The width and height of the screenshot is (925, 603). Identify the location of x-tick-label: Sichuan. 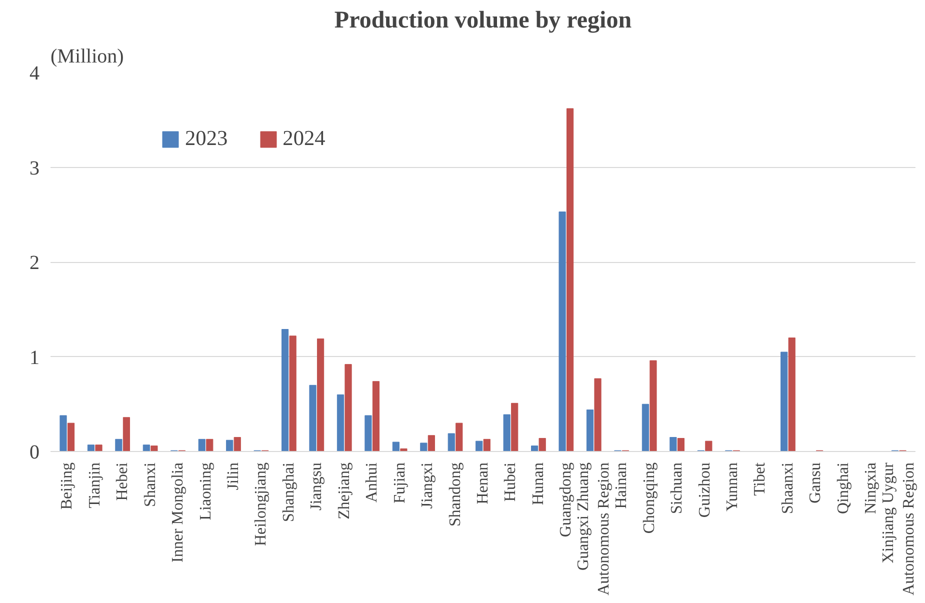
(677, 488).